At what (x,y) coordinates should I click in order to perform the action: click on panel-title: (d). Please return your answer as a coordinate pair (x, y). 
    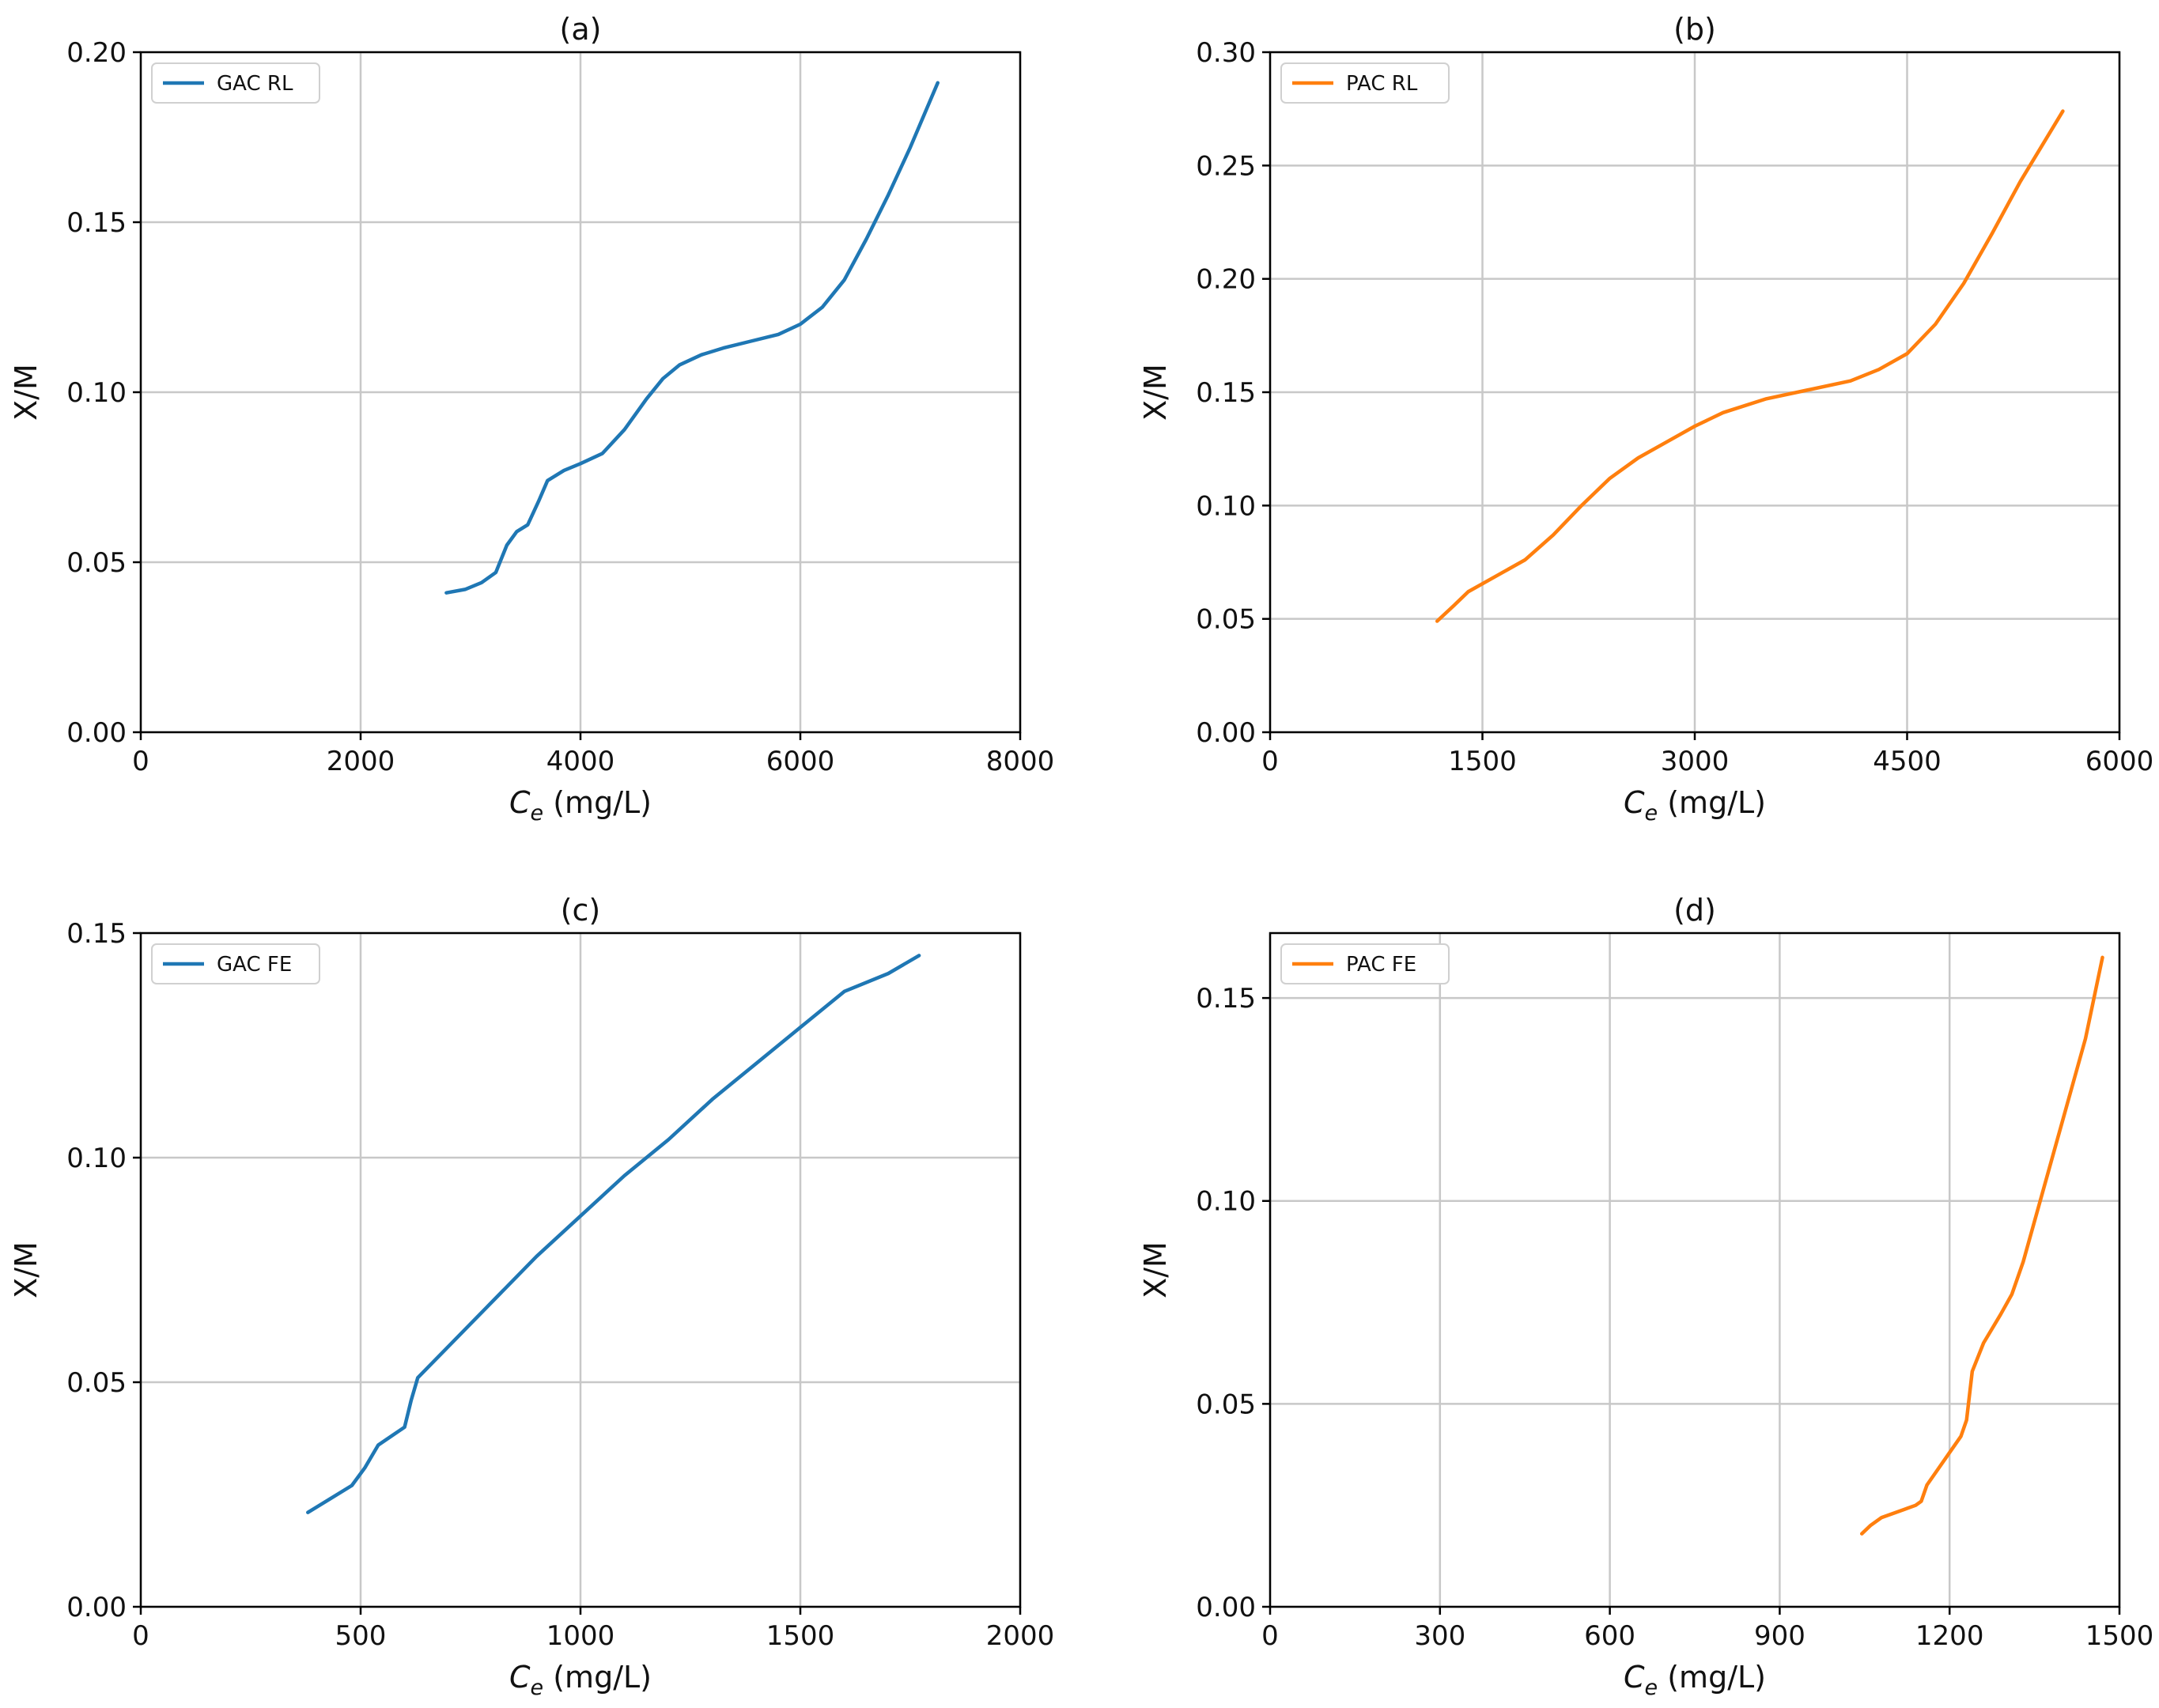
    Looking at the image, I should click on (1694, 910).